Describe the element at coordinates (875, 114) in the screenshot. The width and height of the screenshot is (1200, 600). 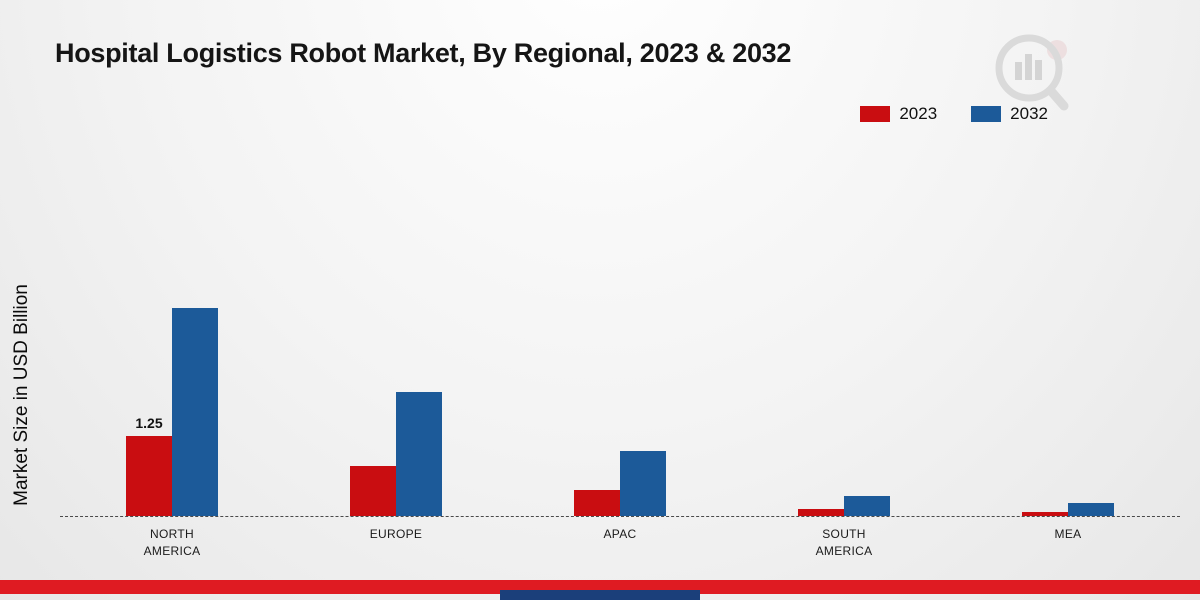
I see `legend-swatch-2023` at that location.